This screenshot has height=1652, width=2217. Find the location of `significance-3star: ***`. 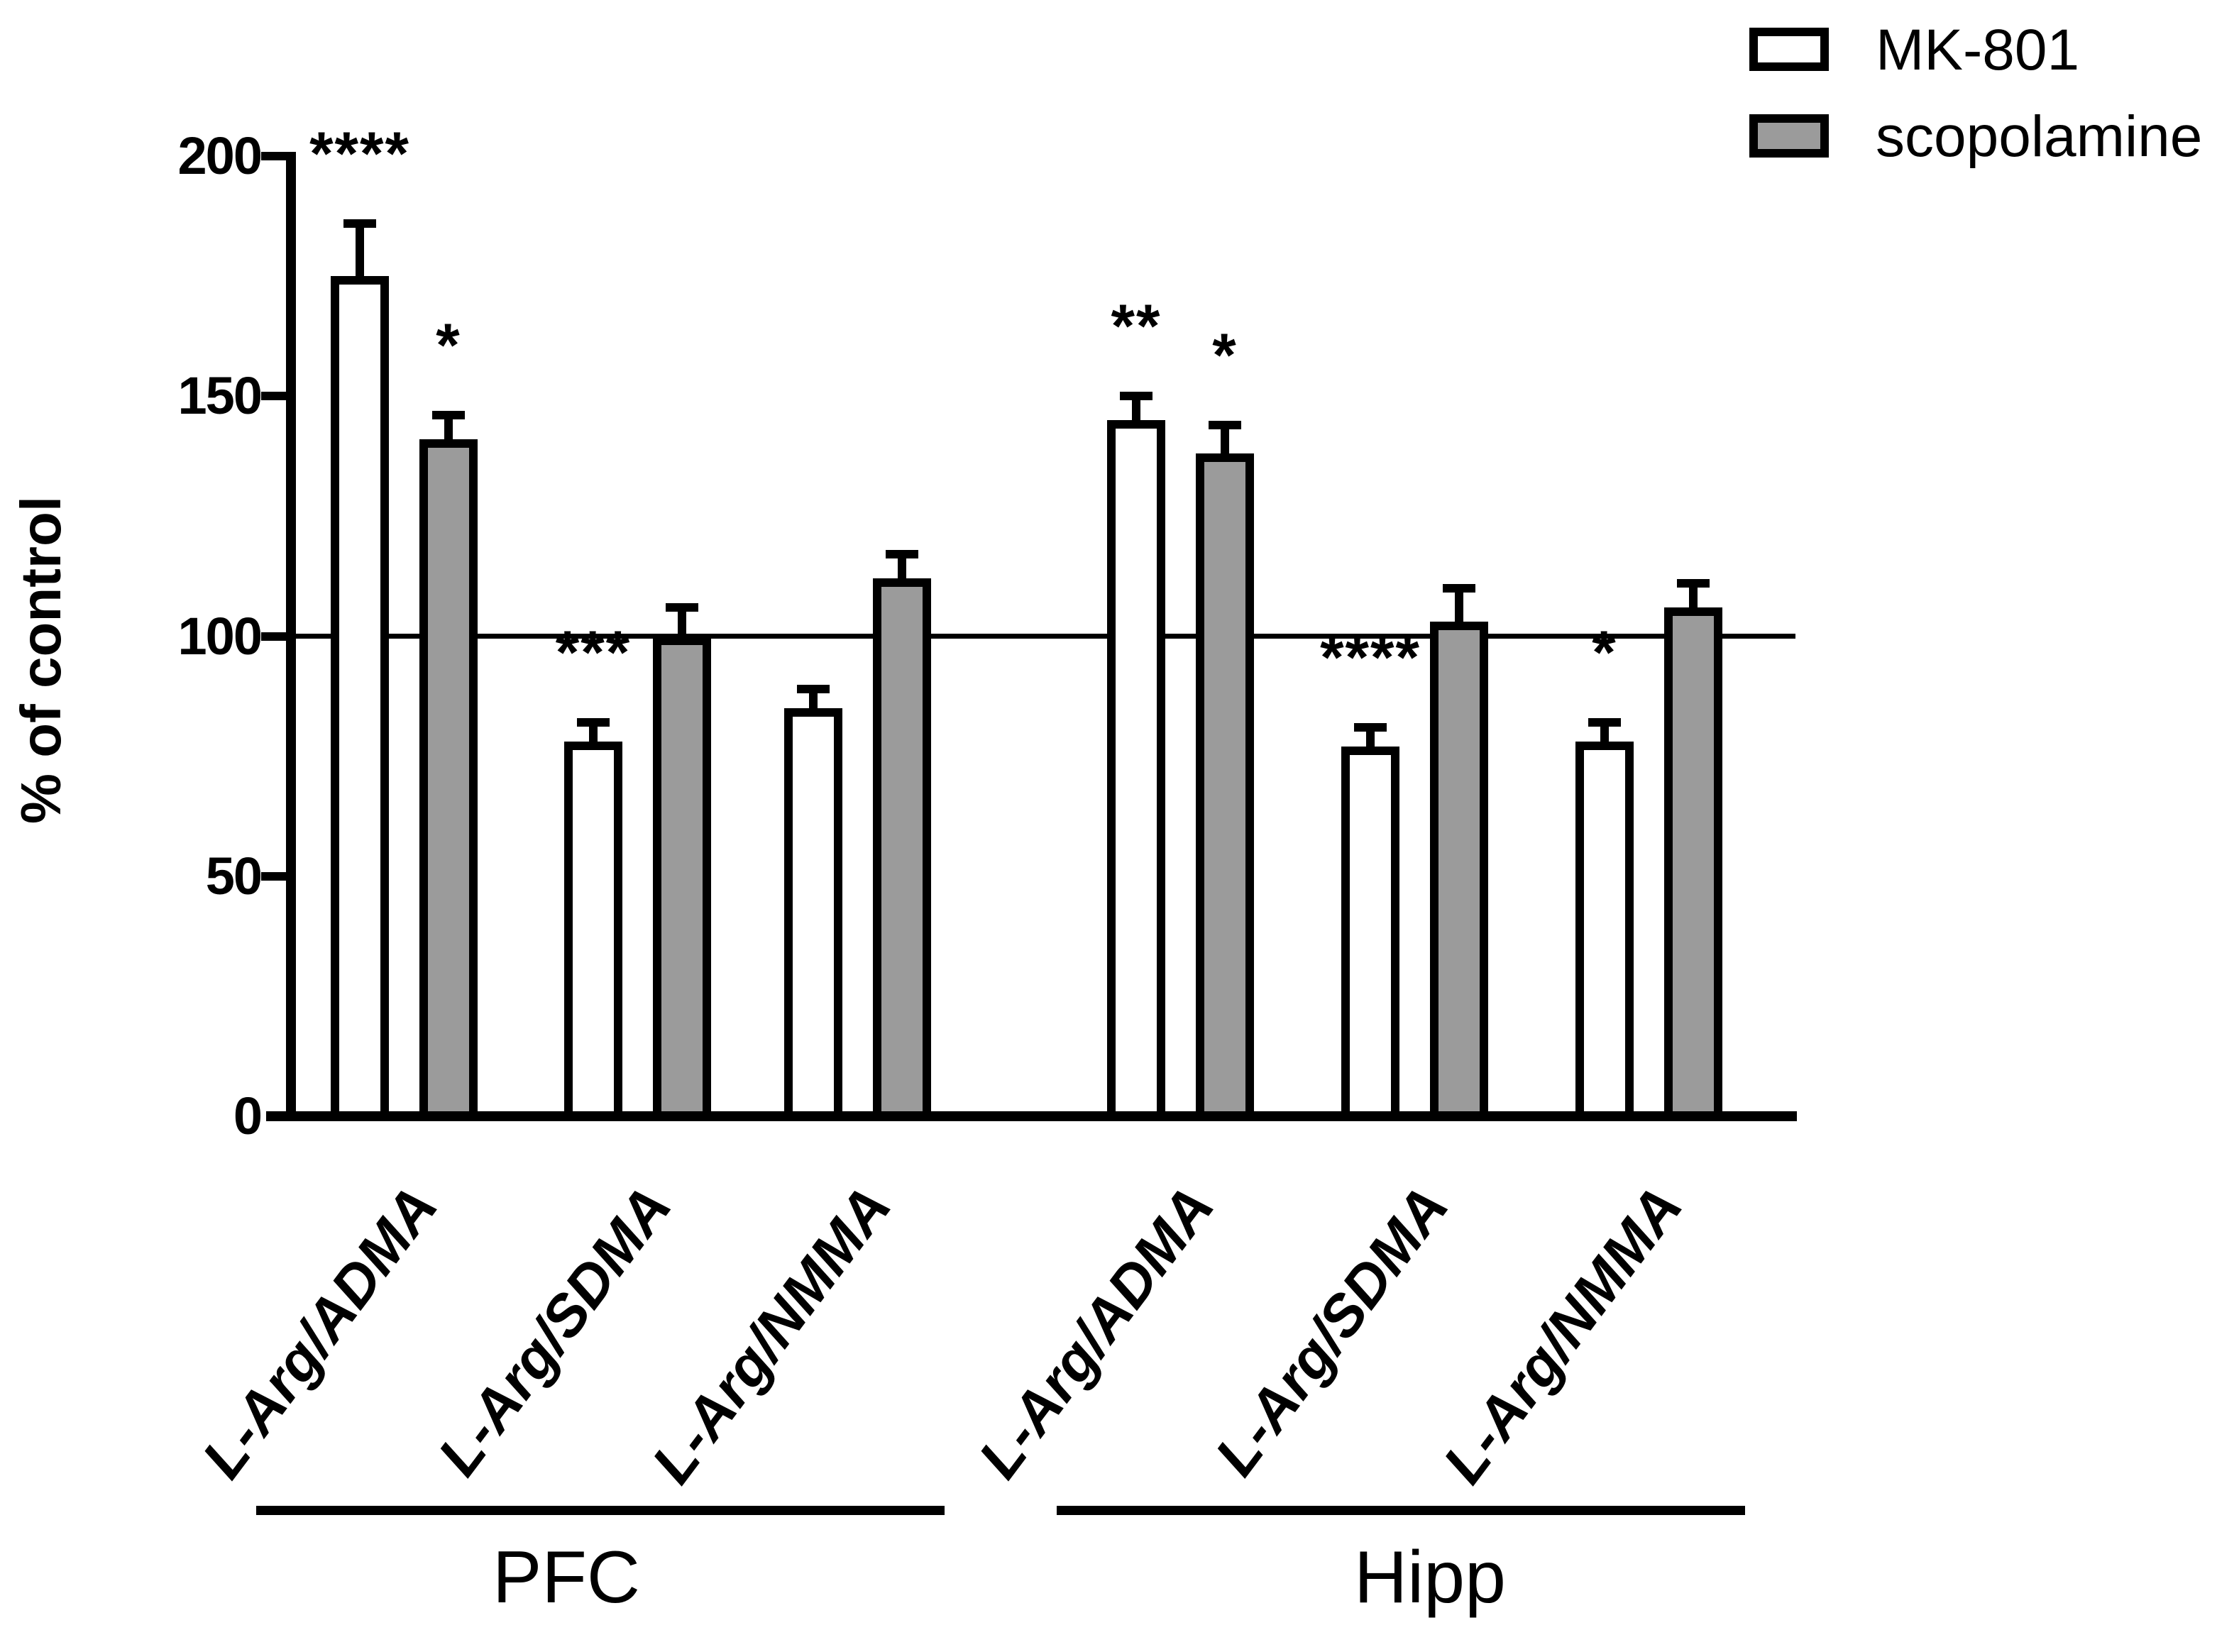

significance-3star: *** is located at coordinates (593, 653).